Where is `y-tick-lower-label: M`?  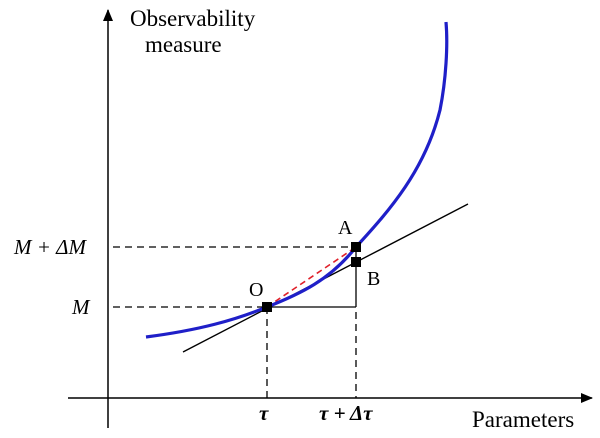 y-tick-lower-label: M is located at coordinates (81, 307).